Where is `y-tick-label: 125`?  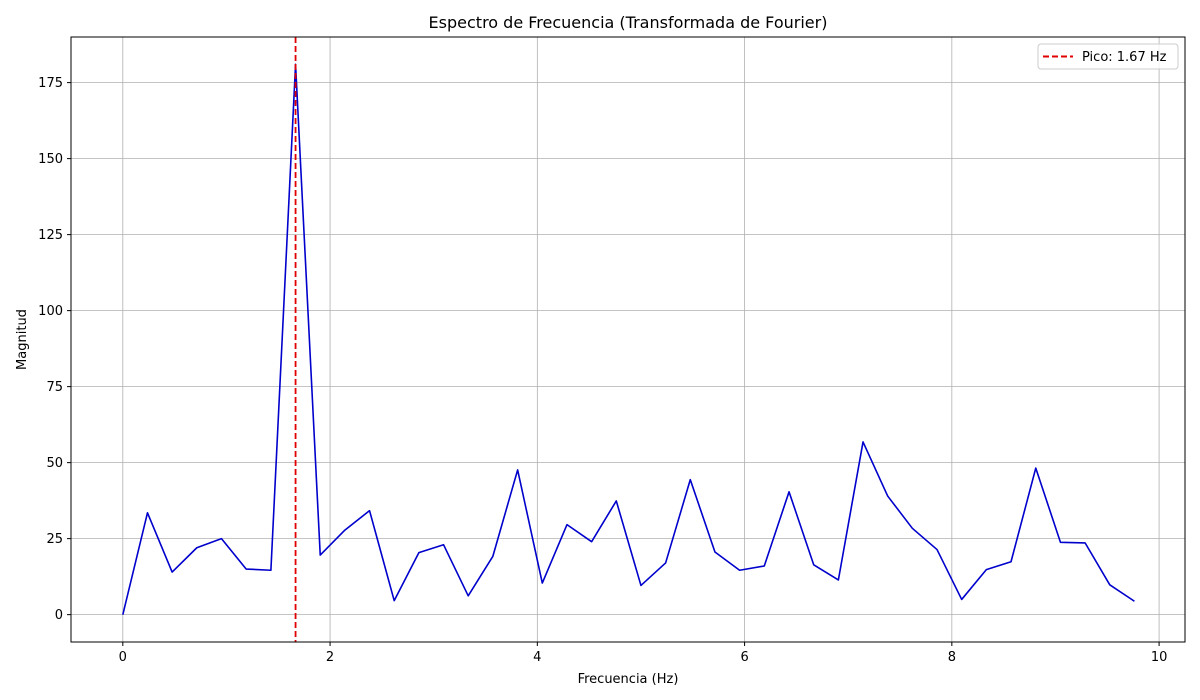
y-tick-label: 125 is located at coordinates (50, 235).